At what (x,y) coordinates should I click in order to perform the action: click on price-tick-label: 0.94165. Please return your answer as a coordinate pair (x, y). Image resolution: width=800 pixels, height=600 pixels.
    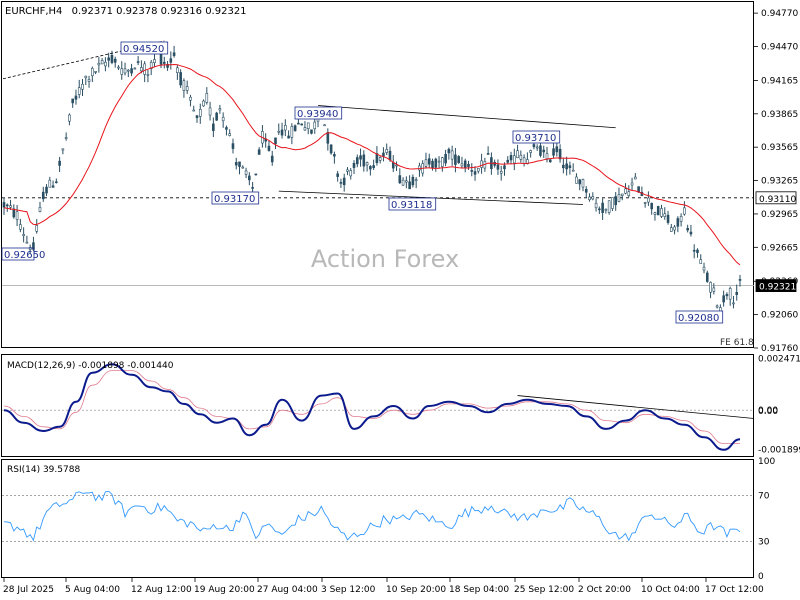
    Looking at the image, I should click on (779, 81).